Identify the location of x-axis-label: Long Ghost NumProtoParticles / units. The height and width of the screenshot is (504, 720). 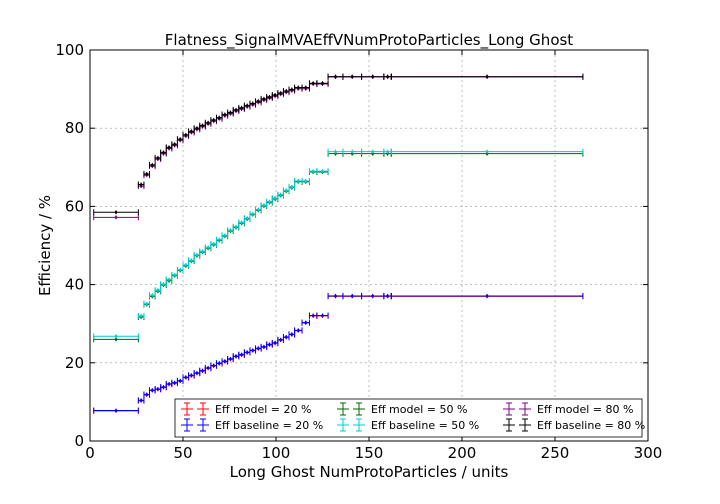
(369, 472).